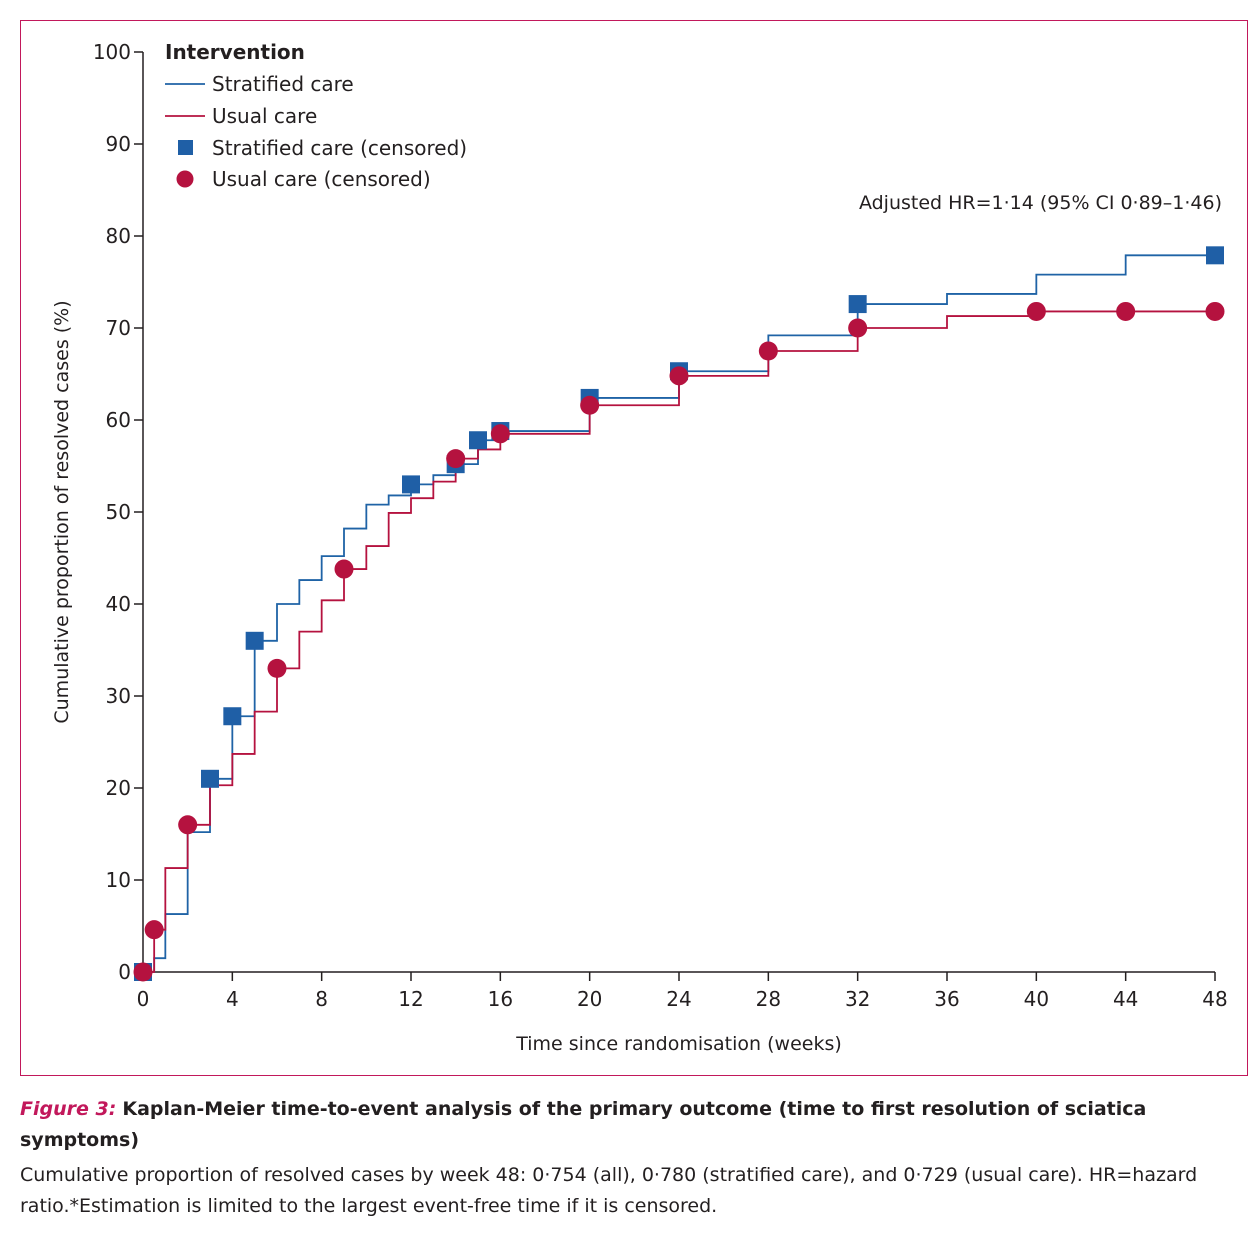 The height and width of the screenshot is (1256, 1258). Describe the element at coordinates (185, 179) in the screenshot. I see `legend-circle-swatch` at that location.